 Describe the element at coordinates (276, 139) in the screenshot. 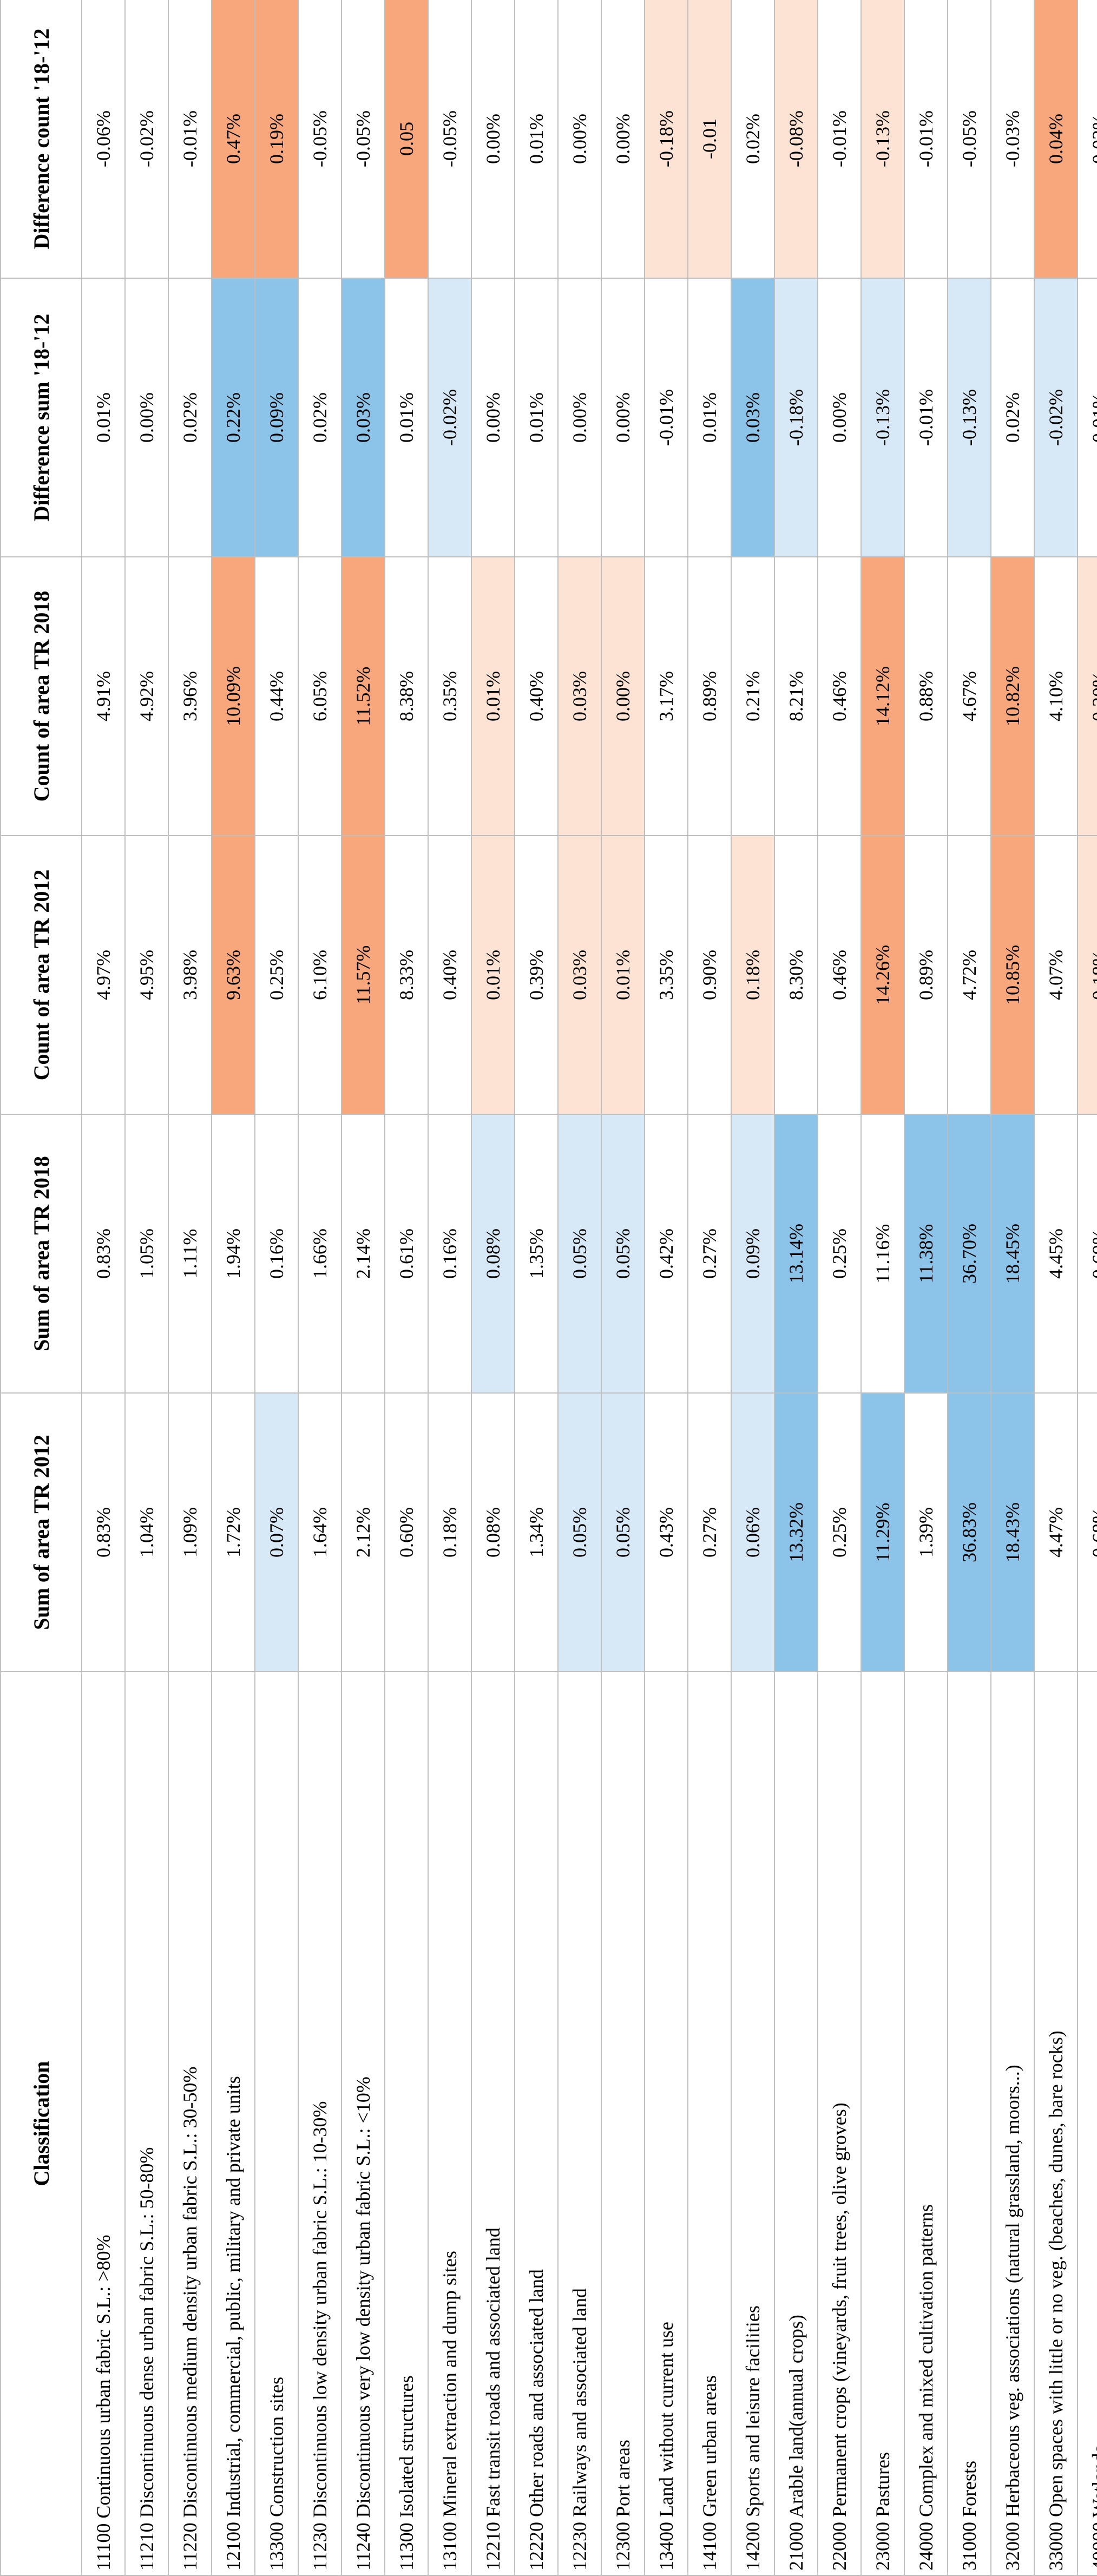

I see `value-cell: 0.19%` at that location.